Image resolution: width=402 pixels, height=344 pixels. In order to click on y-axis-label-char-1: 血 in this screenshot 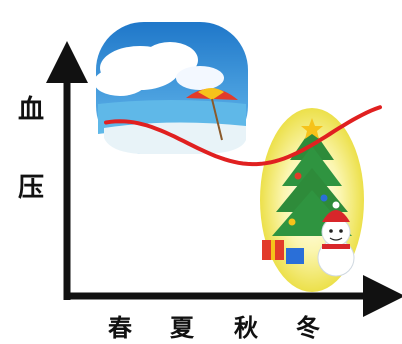, I will do `click(31, 110)`.